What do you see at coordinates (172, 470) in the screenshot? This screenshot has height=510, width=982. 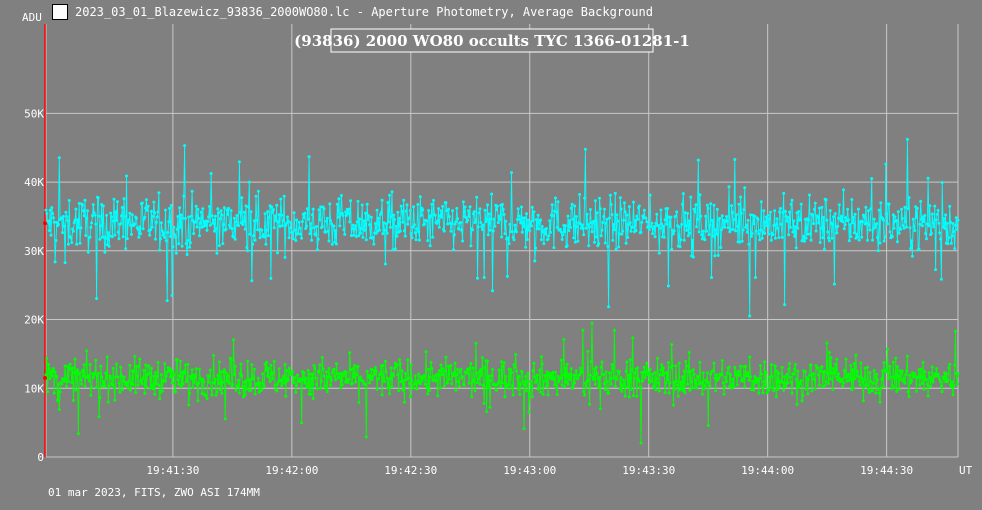 I see `x-tick-label: 19:41:30` at bounding box center [172, 470].